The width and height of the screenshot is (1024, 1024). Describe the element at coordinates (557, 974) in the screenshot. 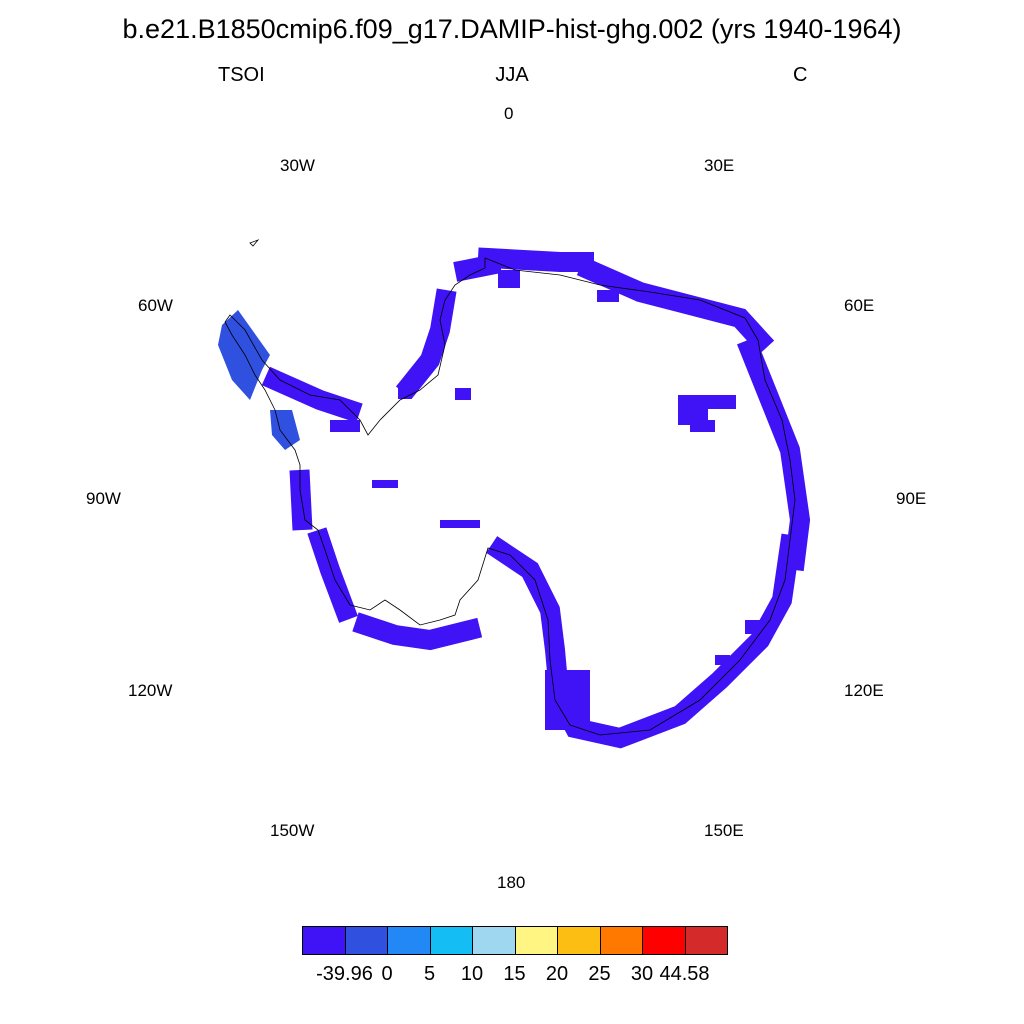

I see `colorbar-label: 20` at that location.